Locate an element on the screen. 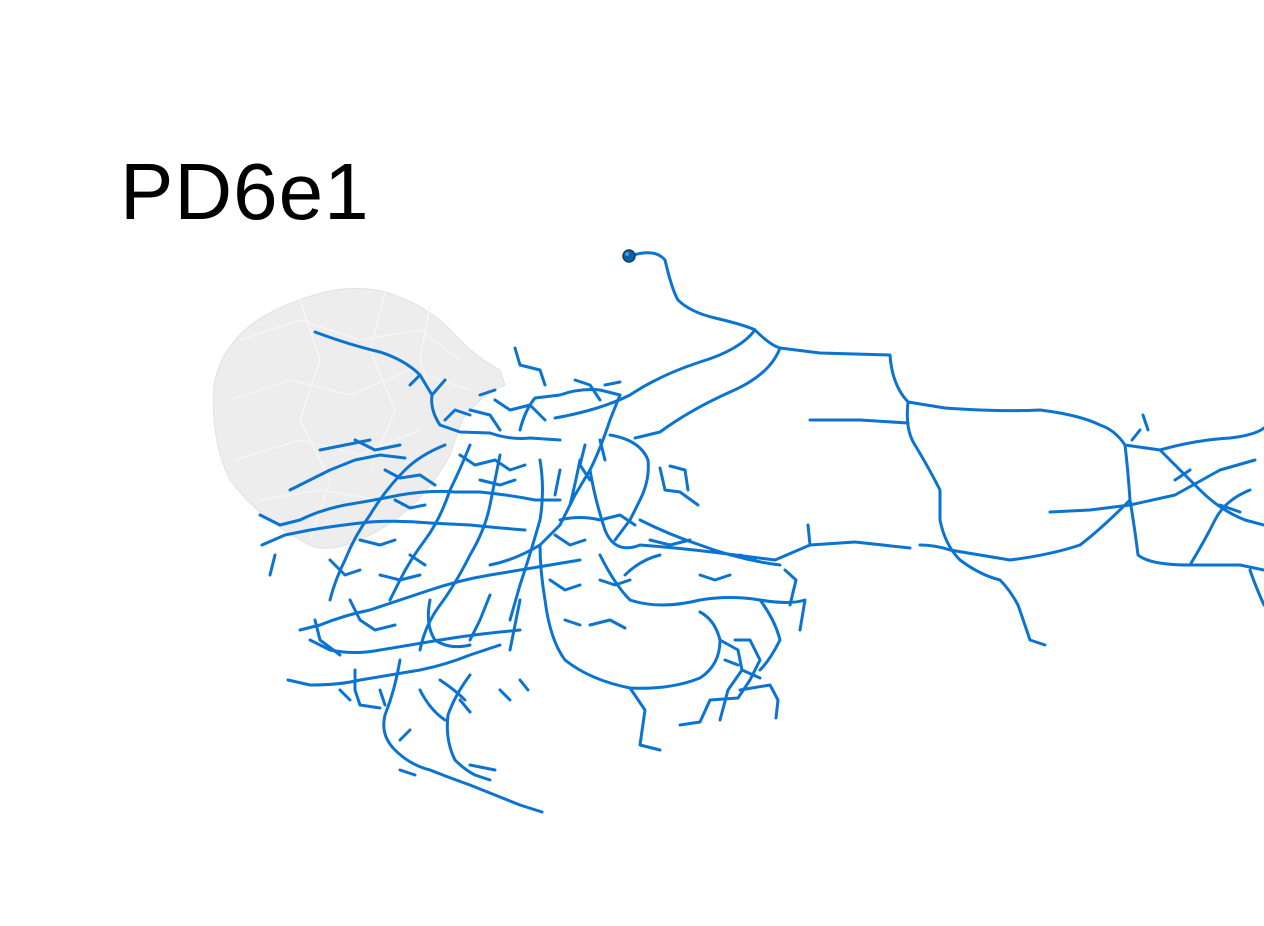 The image size is (1264, 926). neuron-title: PD6e1 is located at coordinates (245, 191).